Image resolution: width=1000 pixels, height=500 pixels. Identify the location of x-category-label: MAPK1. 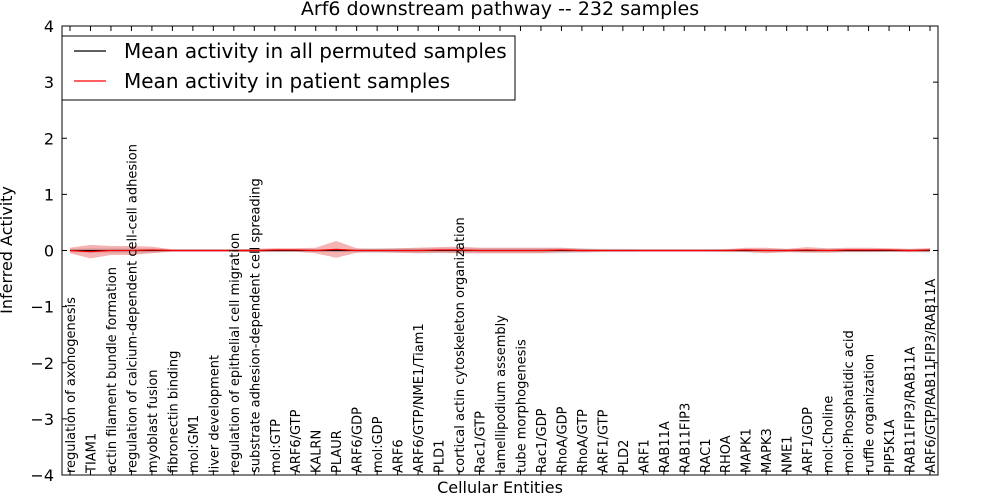
(747, 450).